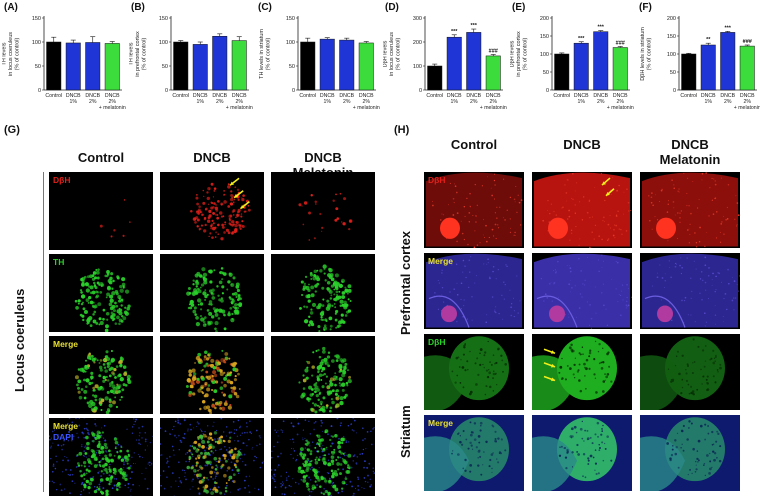 Image resolution: width=760 pixels, height=498 pixels. I want to click on x-tick-label: 2%, so click(93, 102).